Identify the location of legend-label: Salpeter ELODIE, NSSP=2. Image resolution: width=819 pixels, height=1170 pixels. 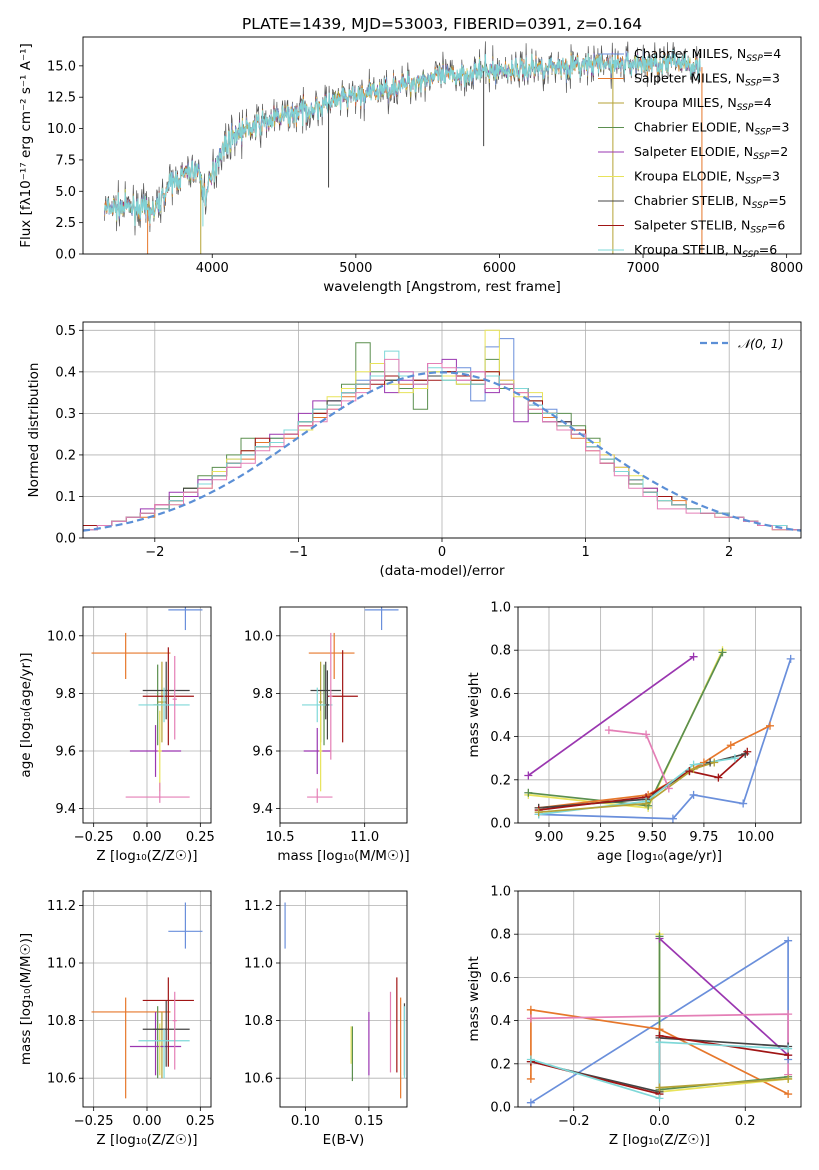
(711, 153).